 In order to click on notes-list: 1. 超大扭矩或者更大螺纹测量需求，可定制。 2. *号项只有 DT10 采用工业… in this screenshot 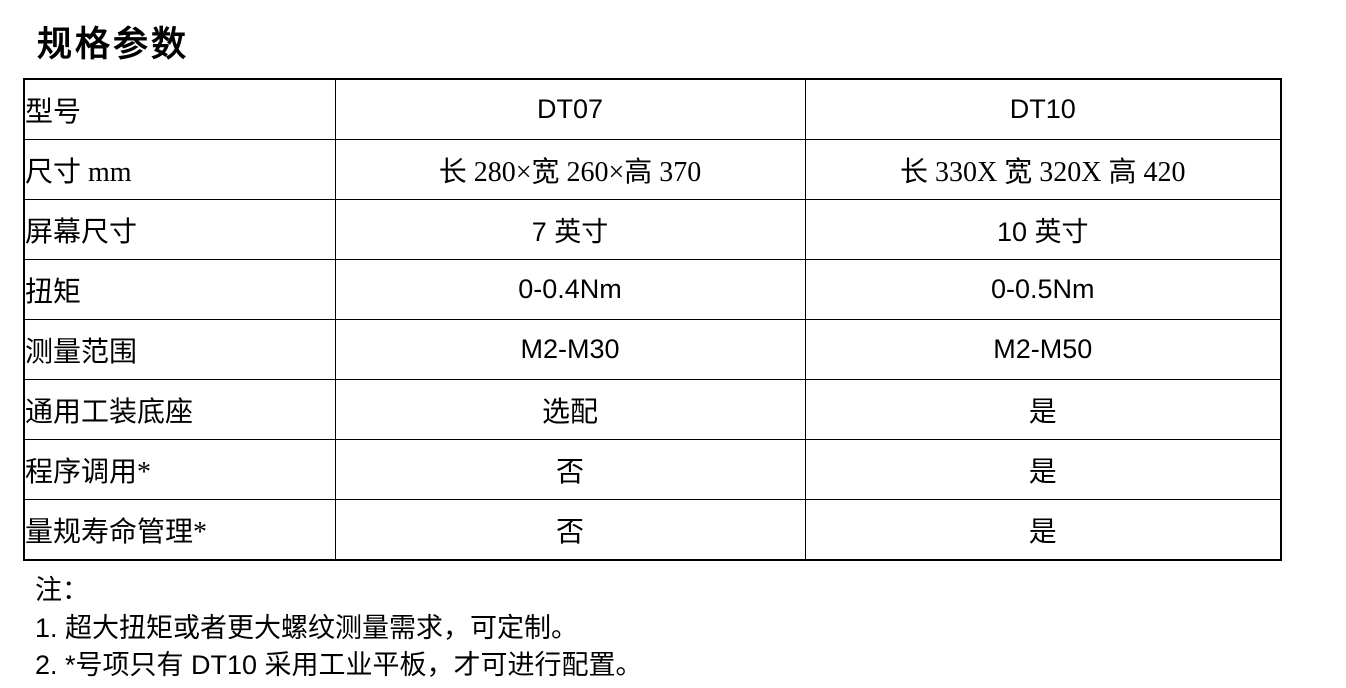, I will do `click(339, 647)`.